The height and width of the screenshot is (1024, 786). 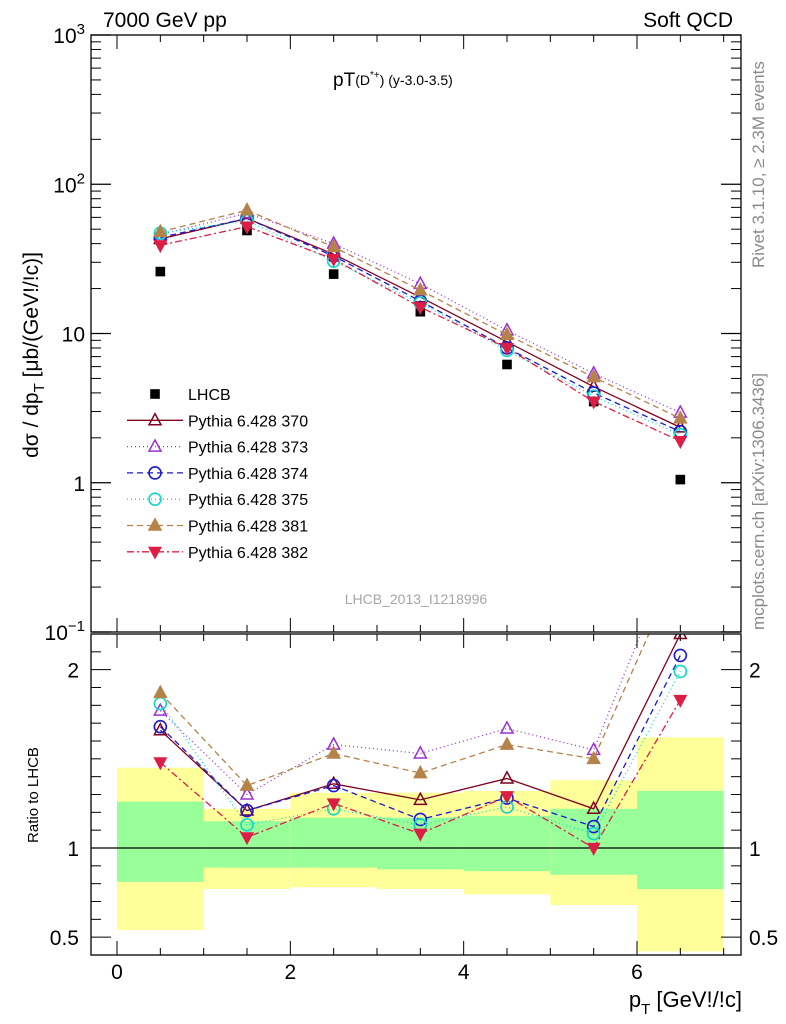 I want to click on legend-entry: Pythia 6.428 381, so click(x=217, y=526).